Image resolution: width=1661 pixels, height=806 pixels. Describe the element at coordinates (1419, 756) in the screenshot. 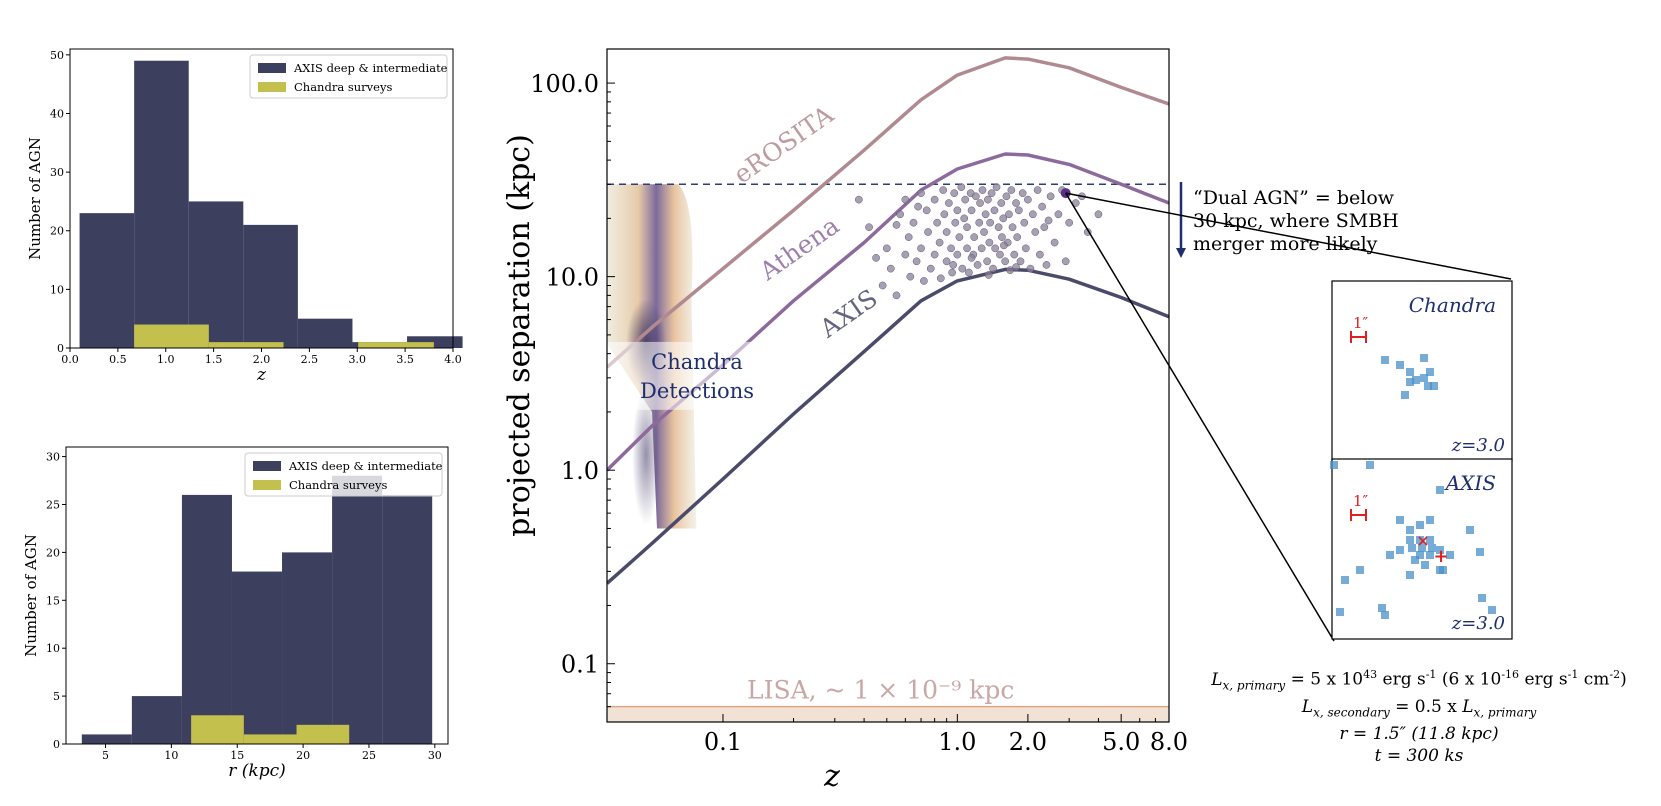

I see `param-exposure: t = 300 ks` at that location.